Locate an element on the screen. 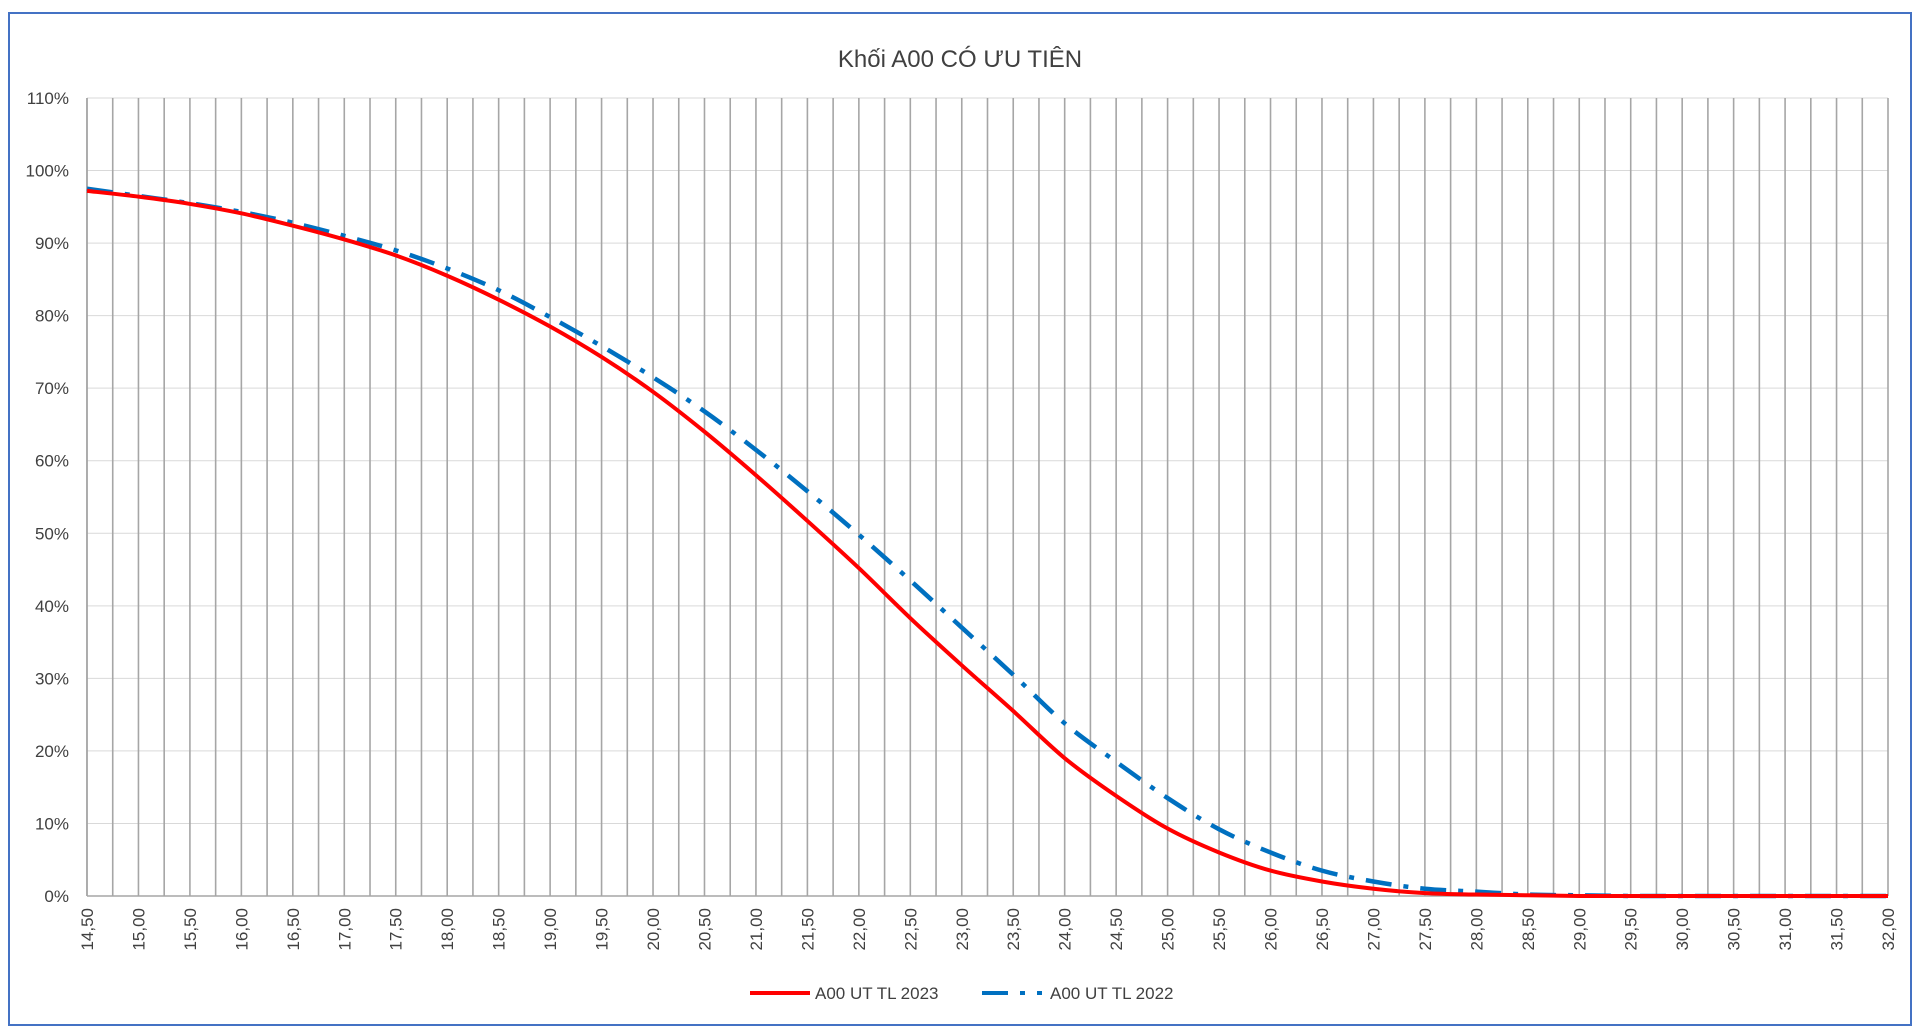 This screenshot has height=1036, width=1920. x-tick-label: 23,50 is located at coordinates (1013, 929).